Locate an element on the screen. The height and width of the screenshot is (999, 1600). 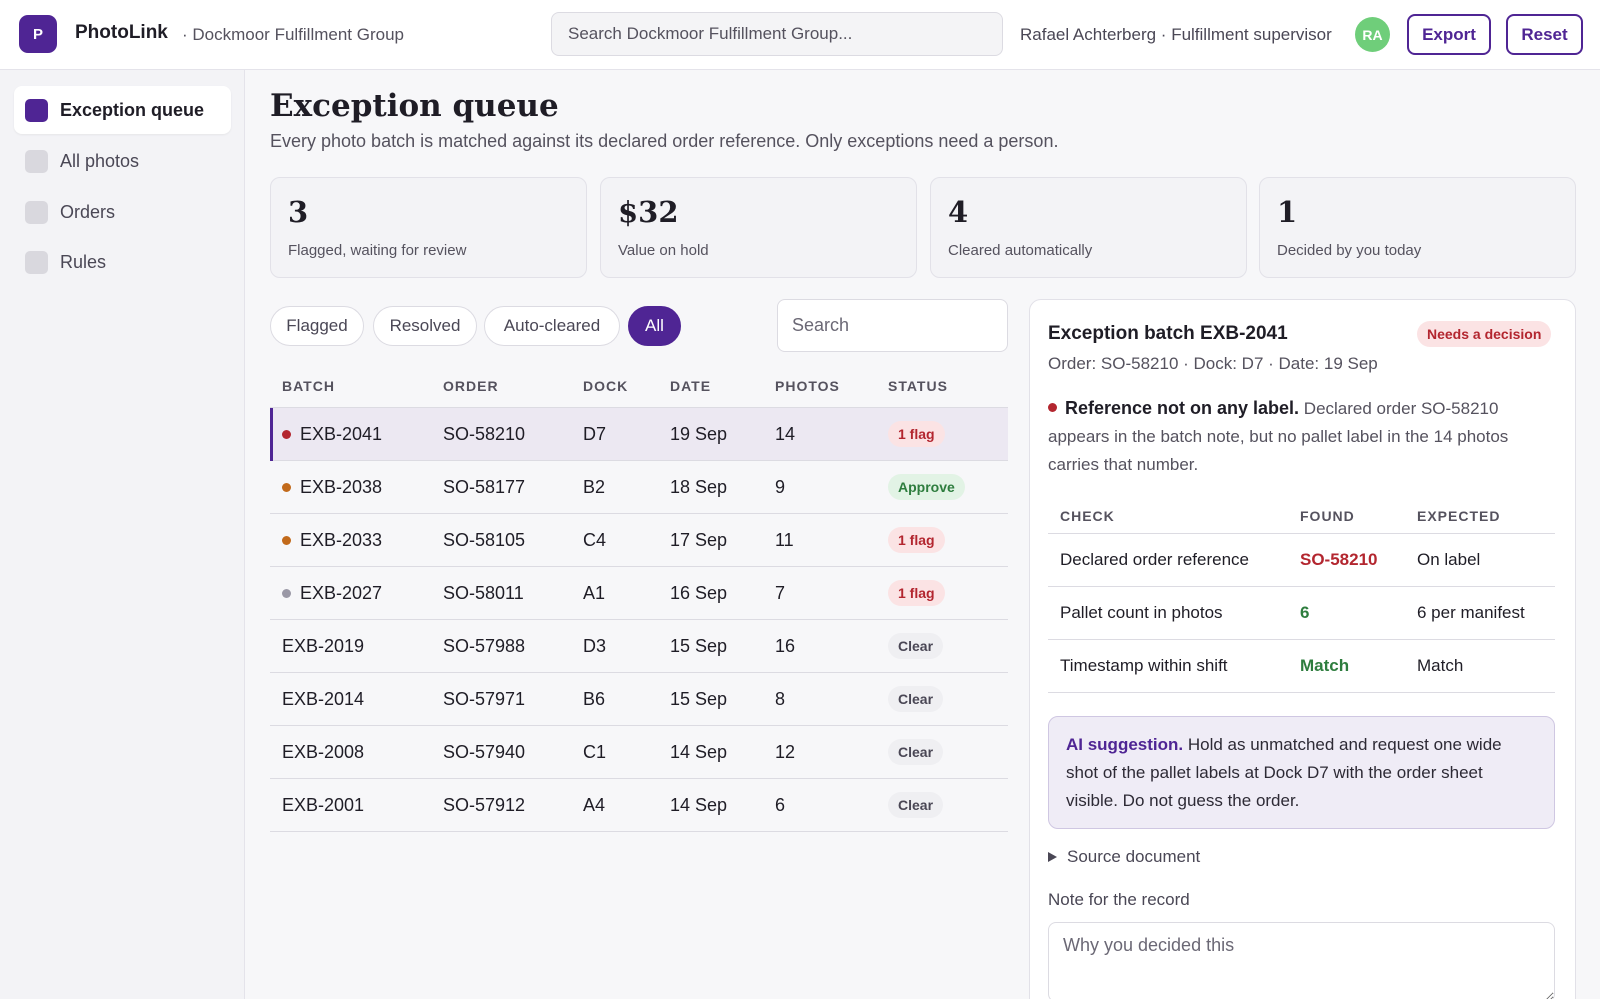
cell-dock: A4 is located at coordinates (594, 805).